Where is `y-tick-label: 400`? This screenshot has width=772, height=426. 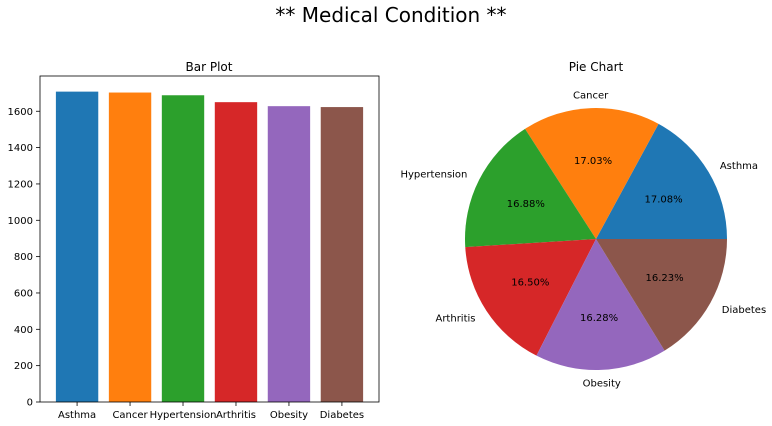 y-tick-label: 400 is located at coordinates (23, 330).